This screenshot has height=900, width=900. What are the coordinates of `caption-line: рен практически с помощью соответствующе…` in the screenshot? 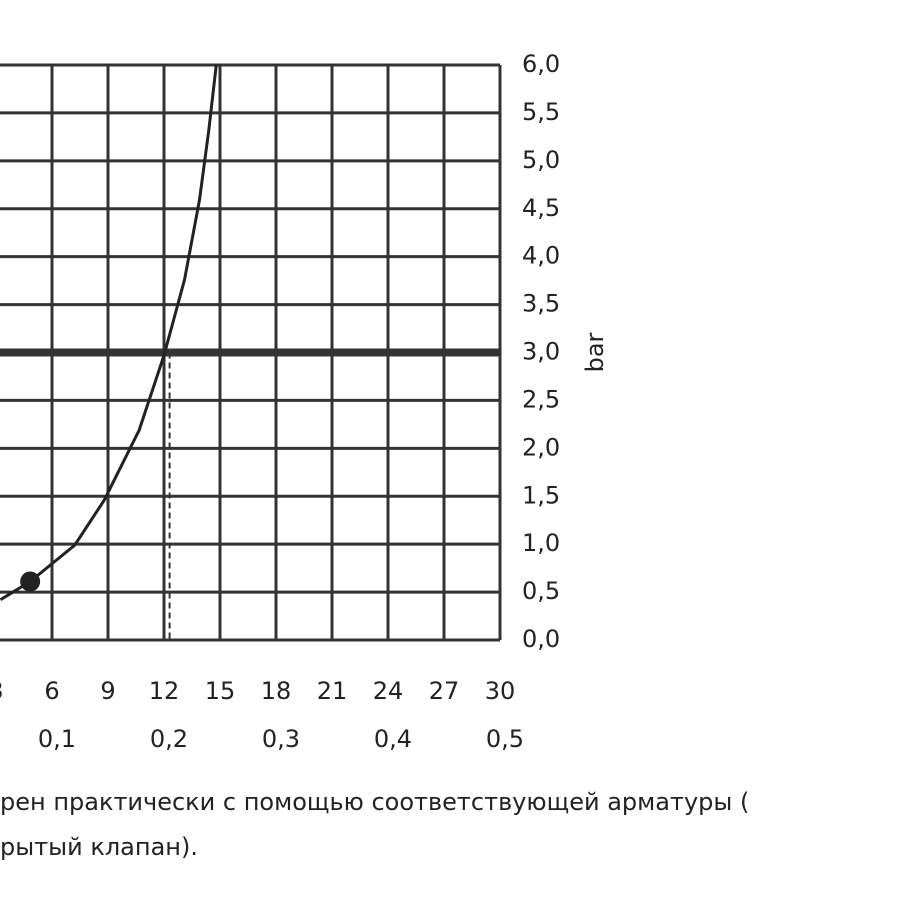 It's located at (374, 802).